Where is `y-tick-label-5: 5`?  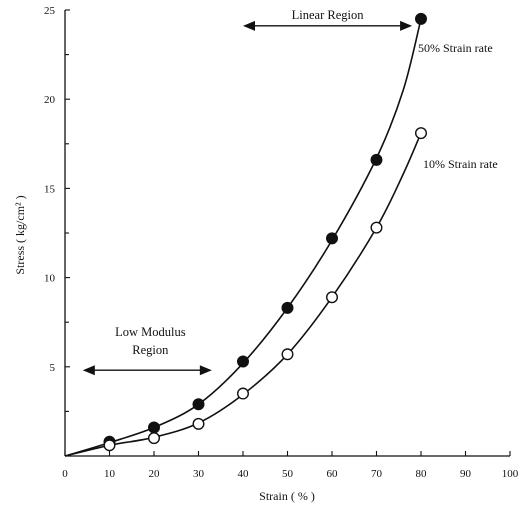
y-tick-label-5: 5 is located at coordinates (53, 368).